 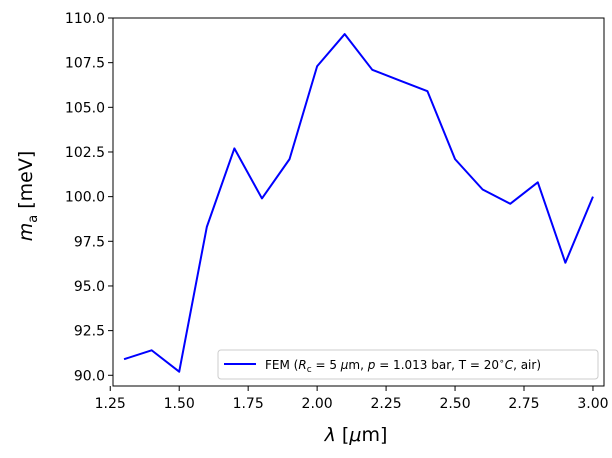 What do you see at coordinates (89, 332) in the screenshot?
I see `y-tick-label: 92.5` at bounding box center [89, 332].